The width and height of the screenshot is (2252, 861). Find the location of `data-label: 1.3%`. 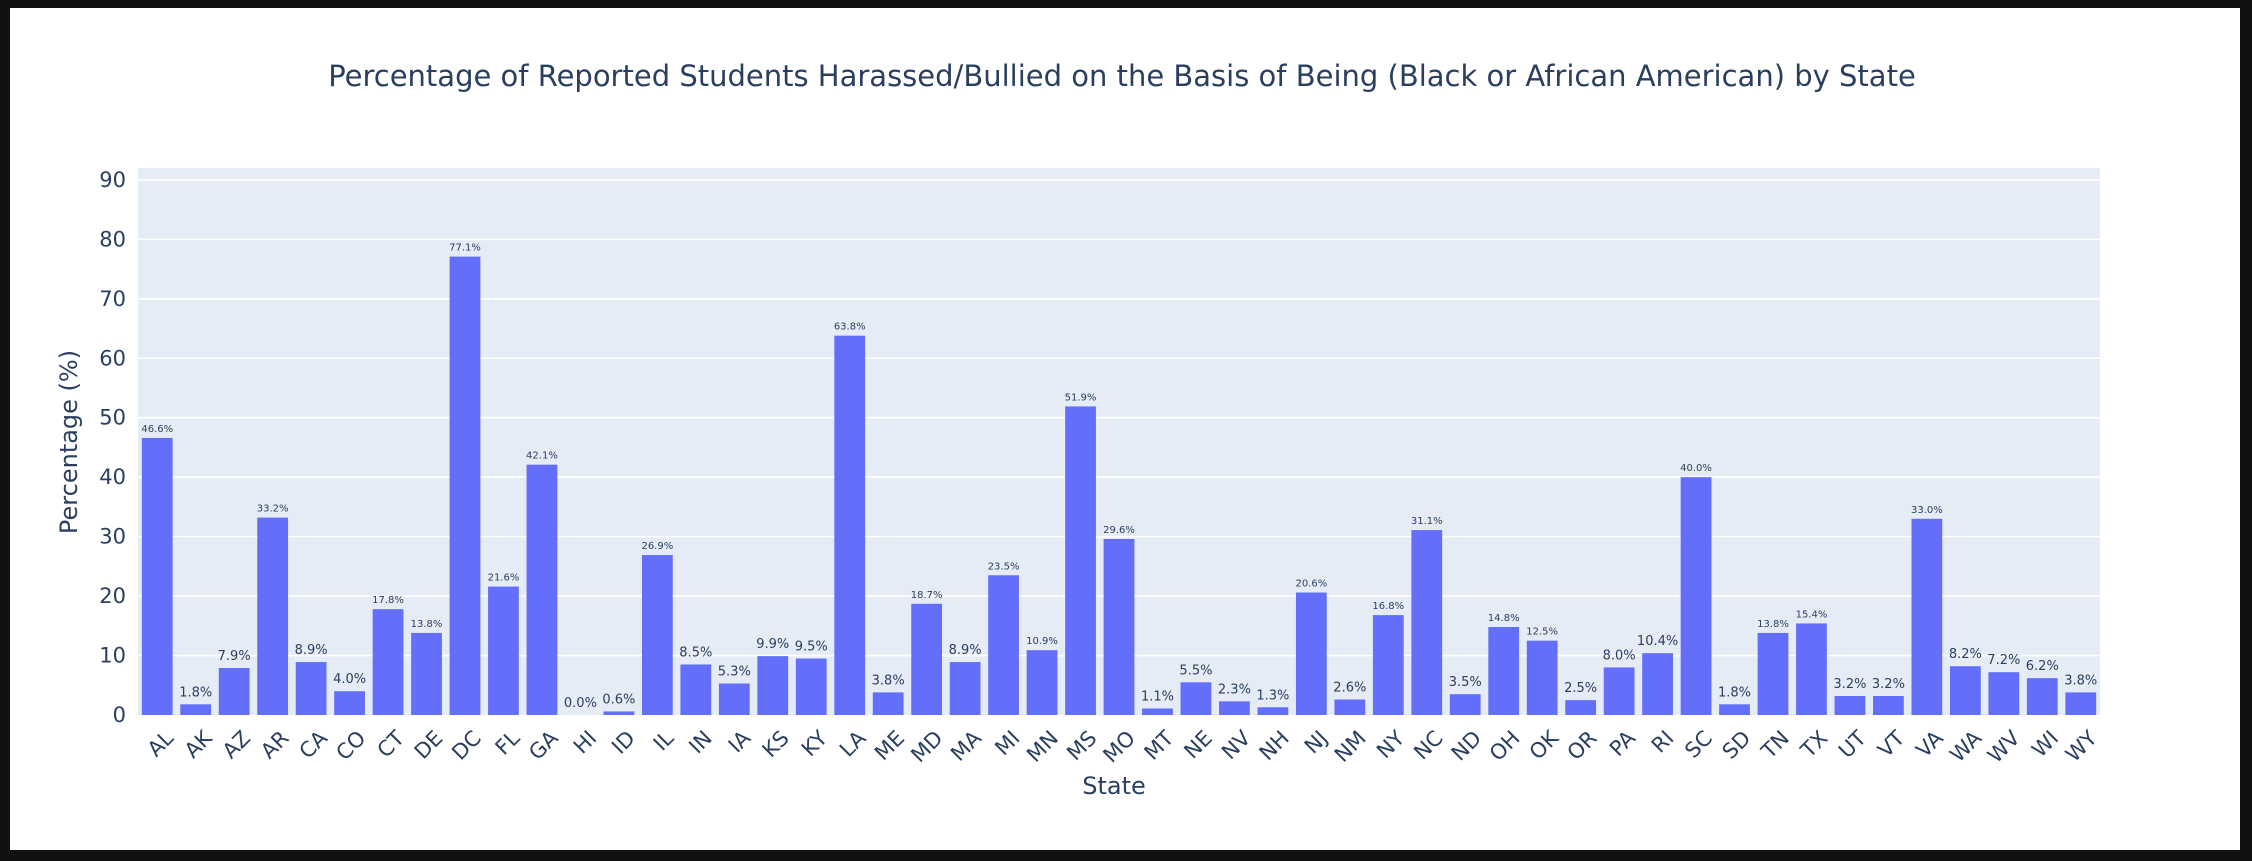

data-label: 1.3% is located at coordinates (1272, 695).